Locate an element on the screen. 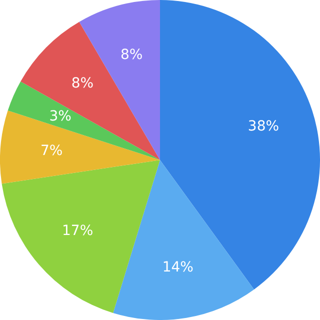 This screenshot has height=320, width=320. data-label: 38% is located at coordinates (264, 126).